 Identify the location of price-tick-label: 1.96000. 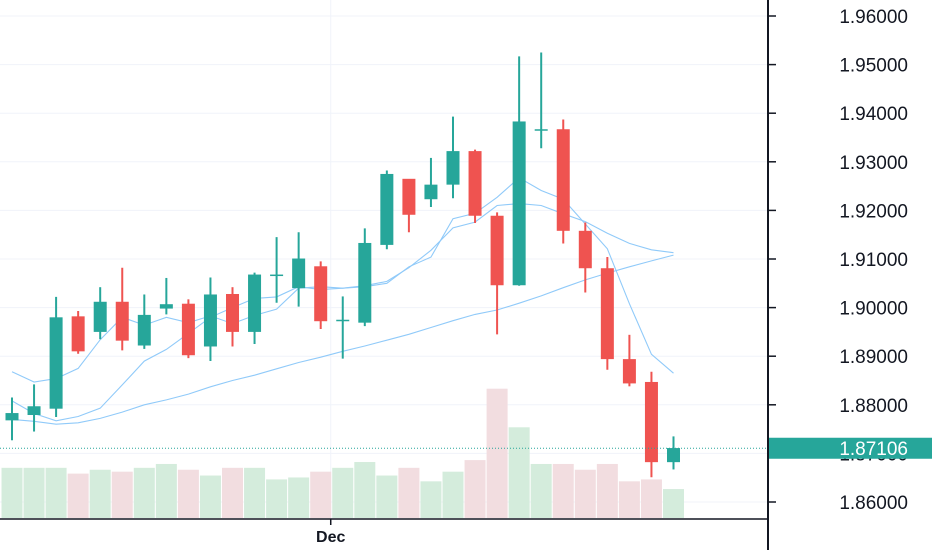
(873, 17).